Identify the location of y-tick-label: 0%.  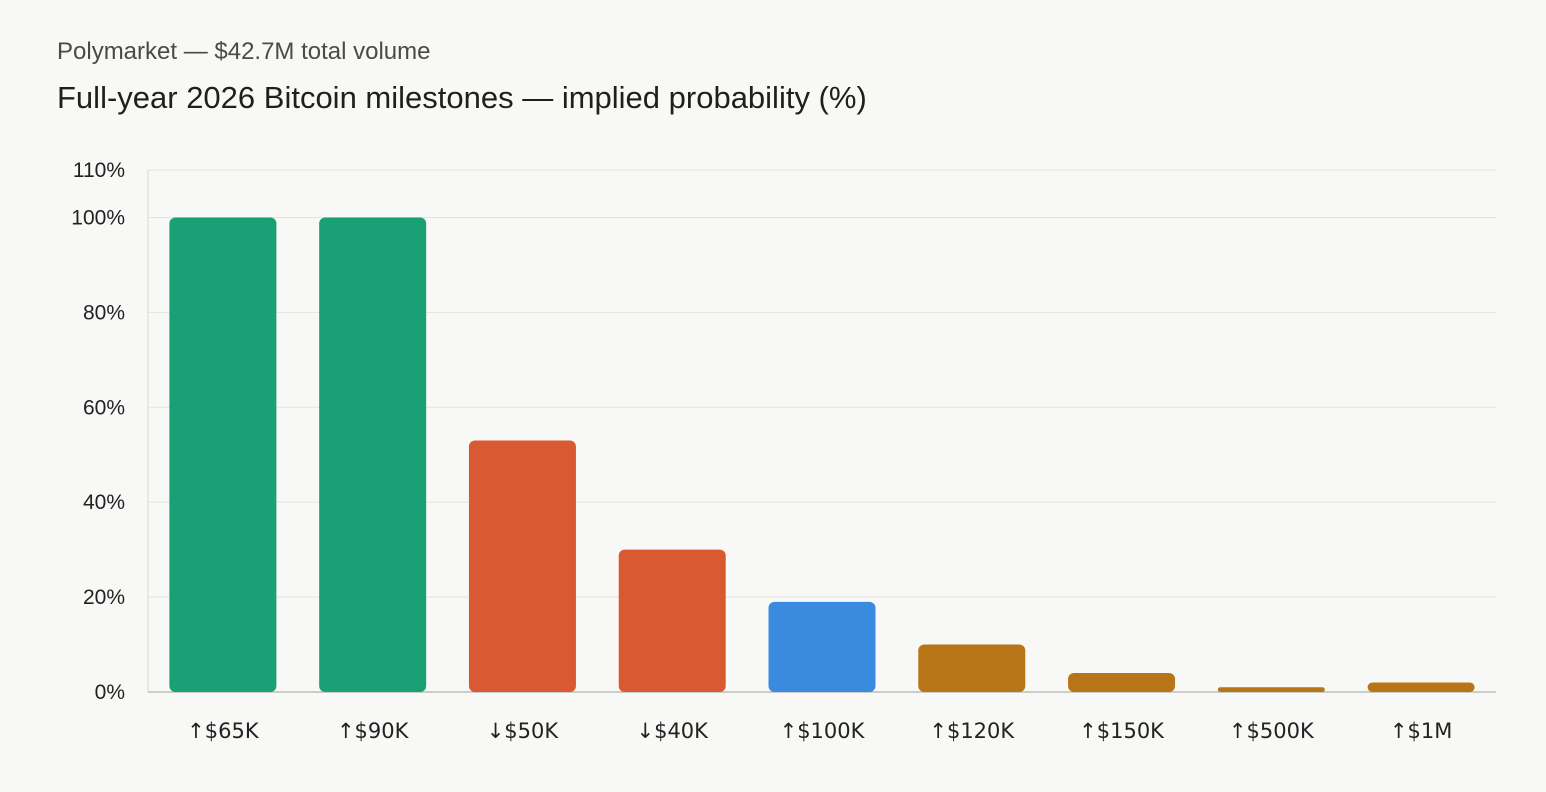
(110, 692).